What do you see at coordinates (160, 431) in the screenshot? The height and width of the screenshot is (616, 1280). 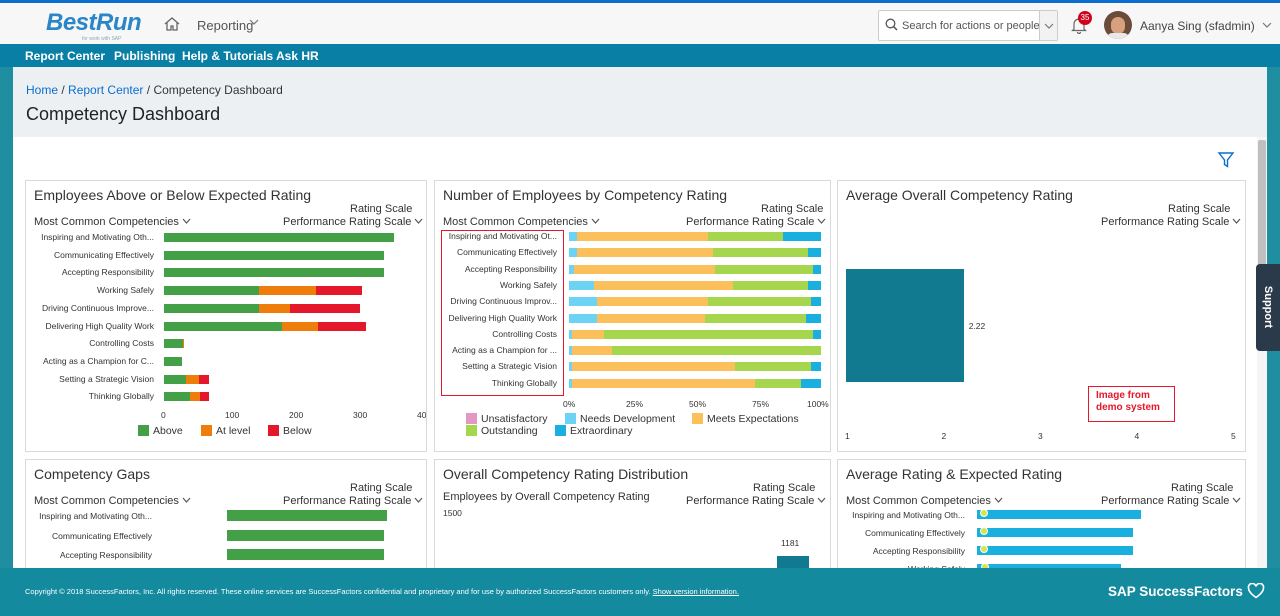 I see `legend-item-above: Above` at bounding box center [160, 431].